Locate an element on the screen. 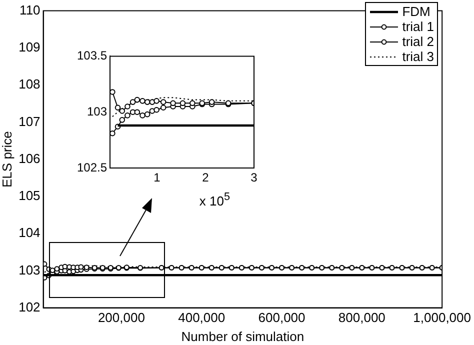 The image size is (474, 345). legend-label: FDM is located at coordinates (416, 11).